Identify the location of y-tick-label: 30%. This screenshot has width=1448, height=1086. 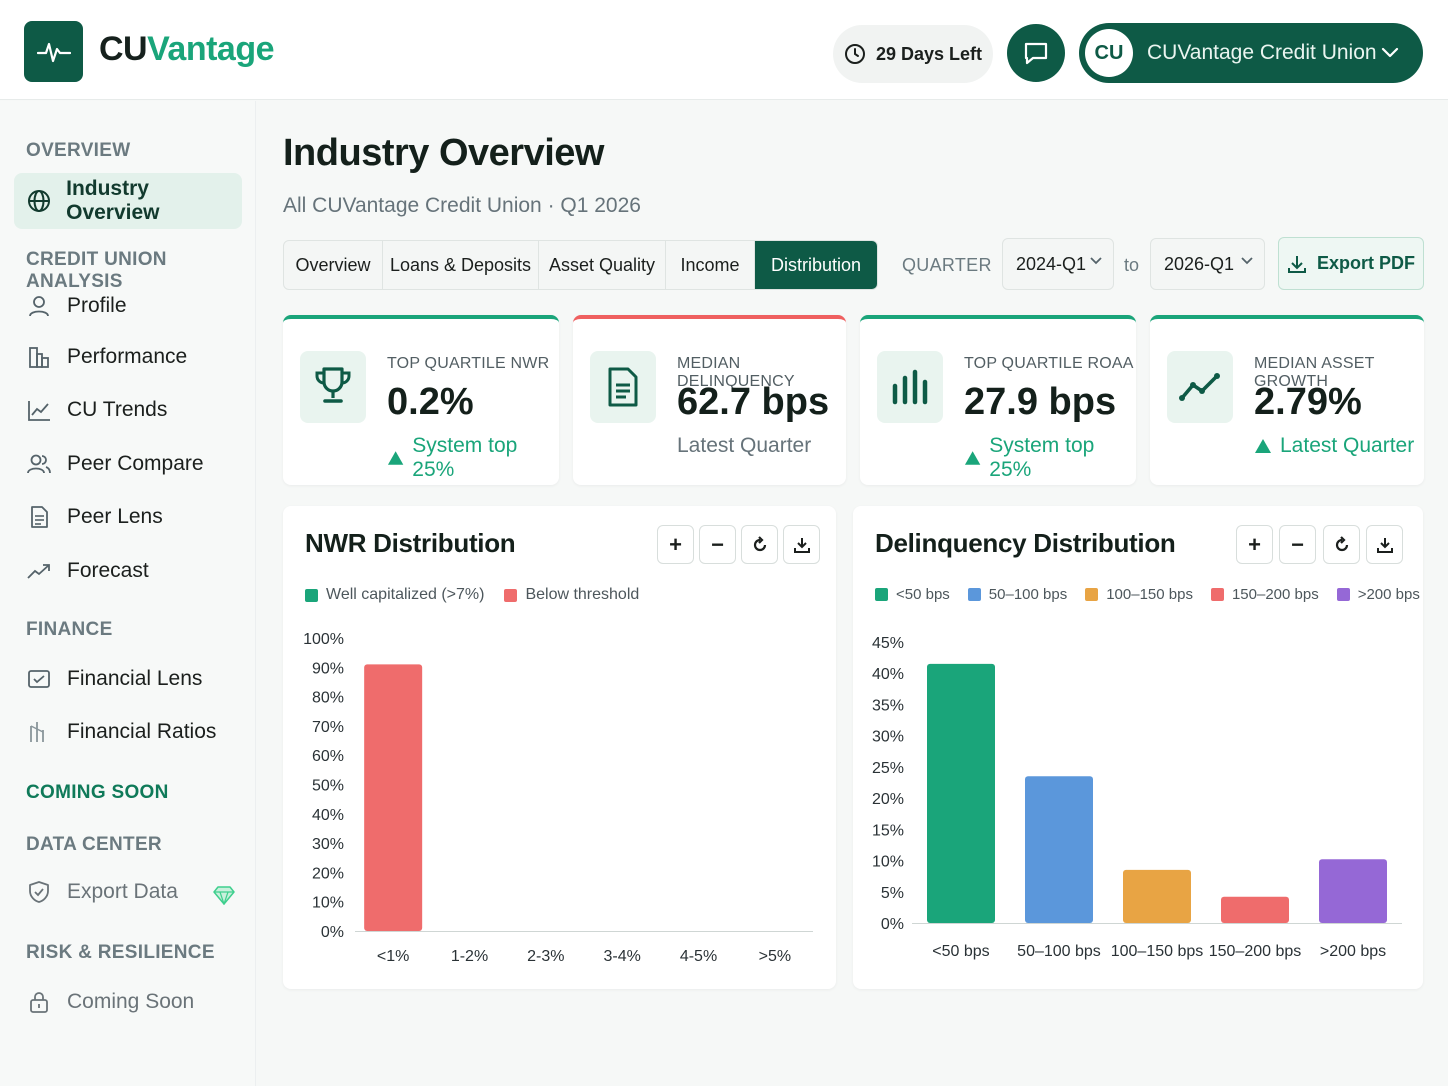
(888, 737).